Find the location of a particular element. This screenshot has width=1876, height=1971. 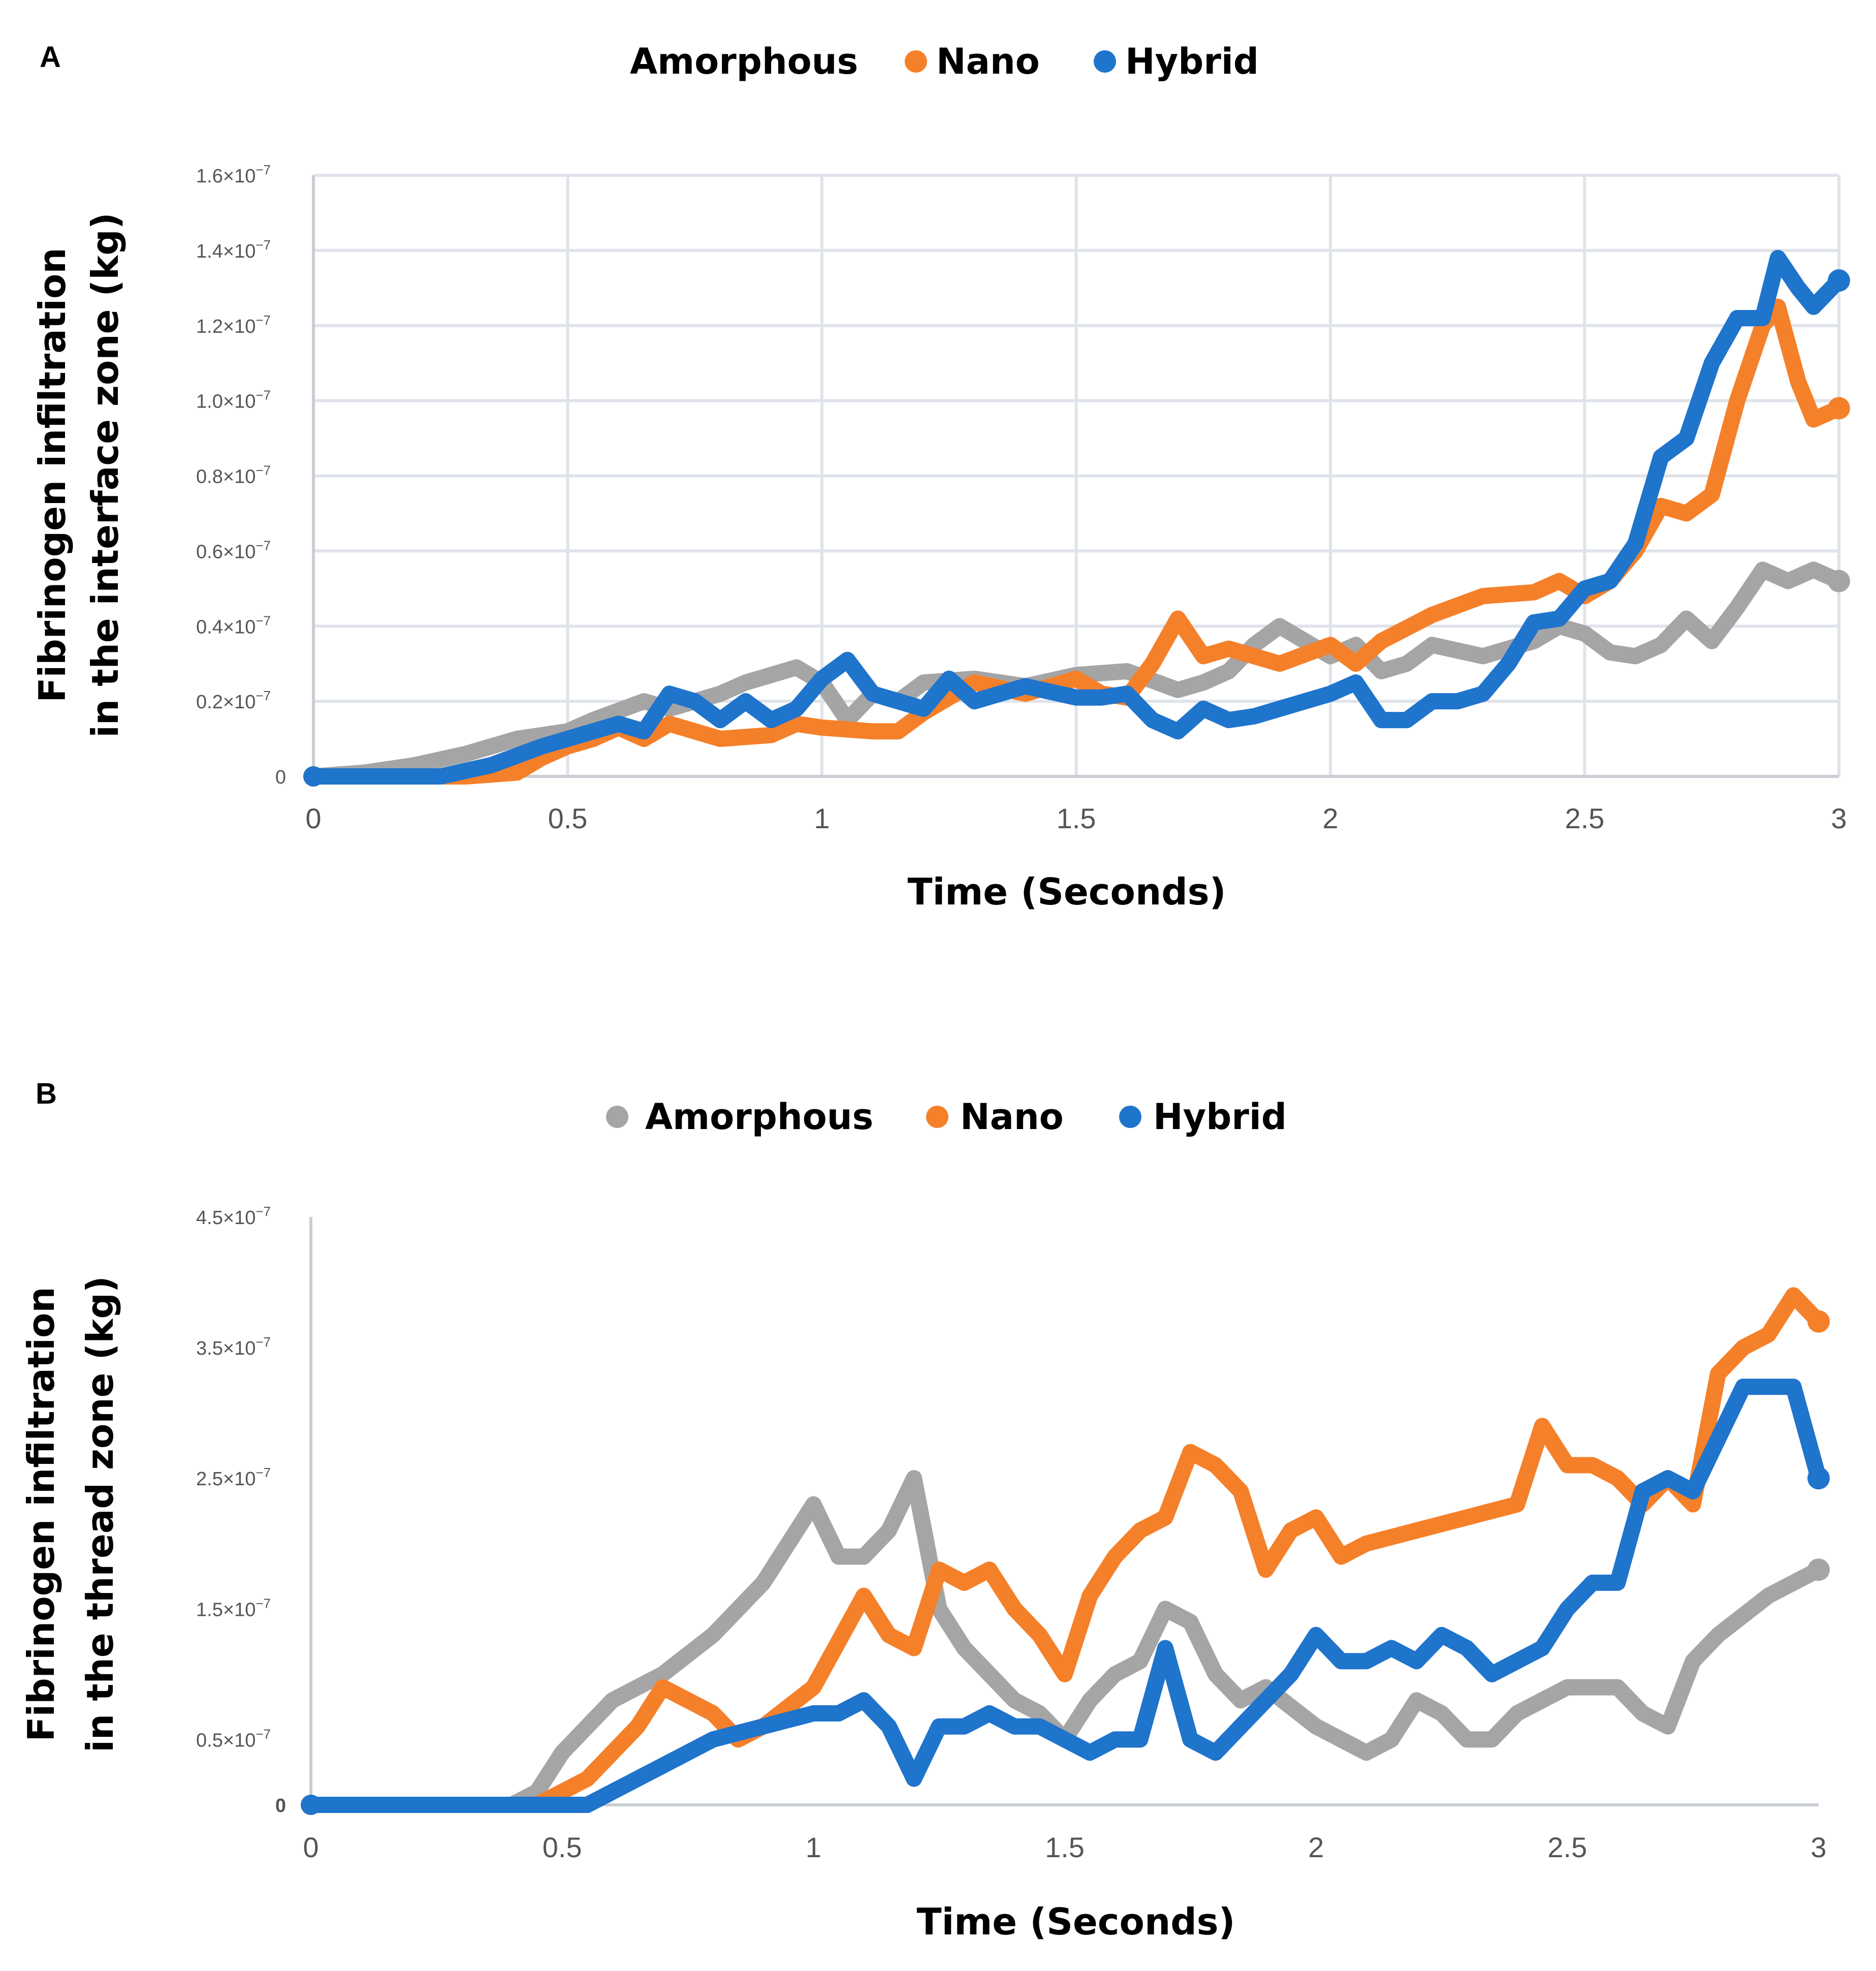

series-line-amorphous is located at coordinates (1065, 1641).